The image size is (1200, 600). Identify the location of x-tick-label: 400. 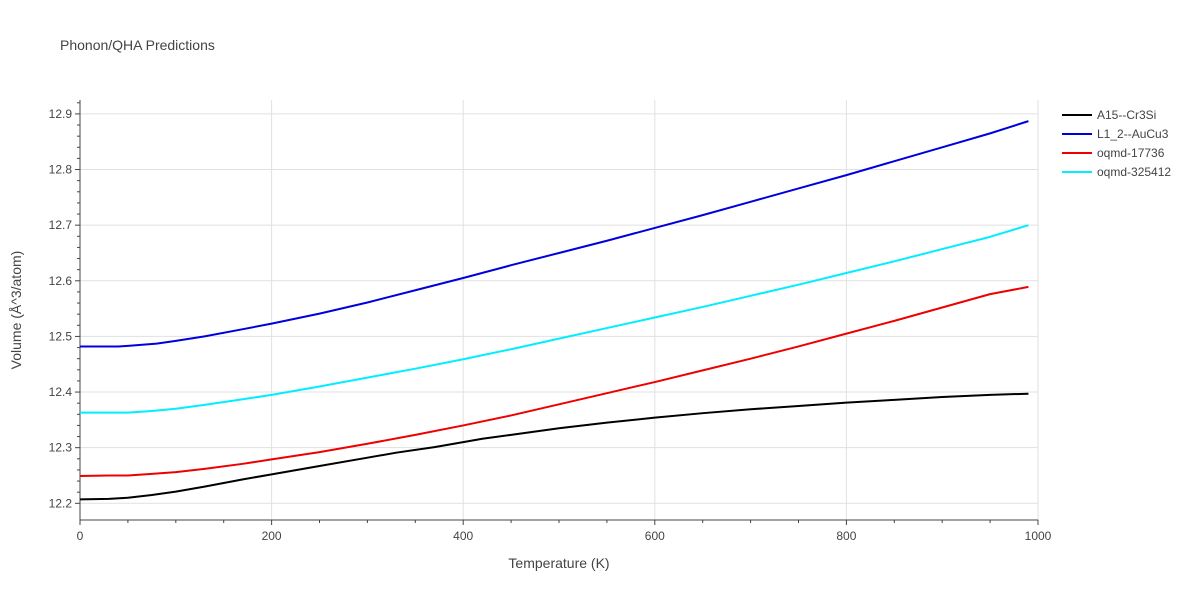
(463, 536).